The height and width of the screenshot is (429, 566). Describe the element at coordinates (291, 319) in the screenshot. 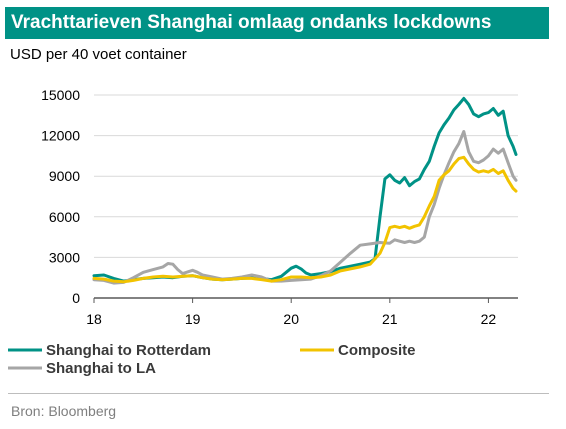

I see `x-tick-label: 20` at that location.